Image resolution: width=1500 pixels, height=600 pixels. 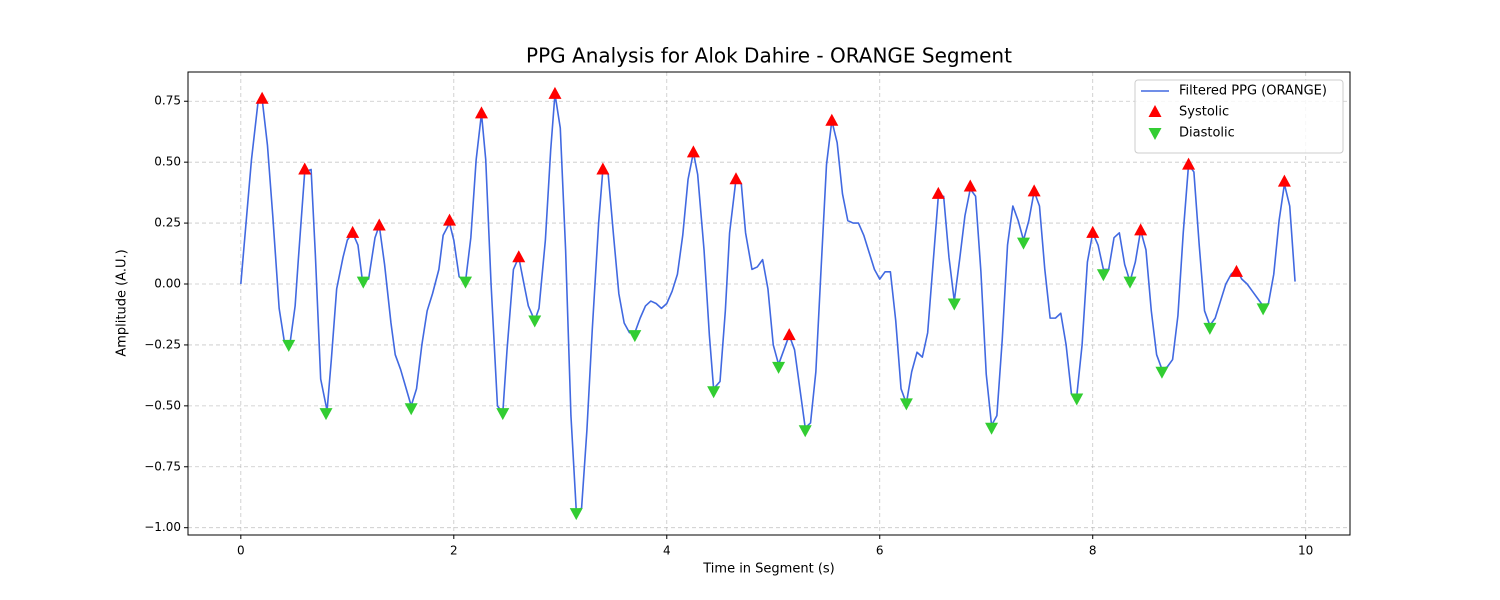 I want to click on y-tick-label: 0.75, so click(x=167, y=101).